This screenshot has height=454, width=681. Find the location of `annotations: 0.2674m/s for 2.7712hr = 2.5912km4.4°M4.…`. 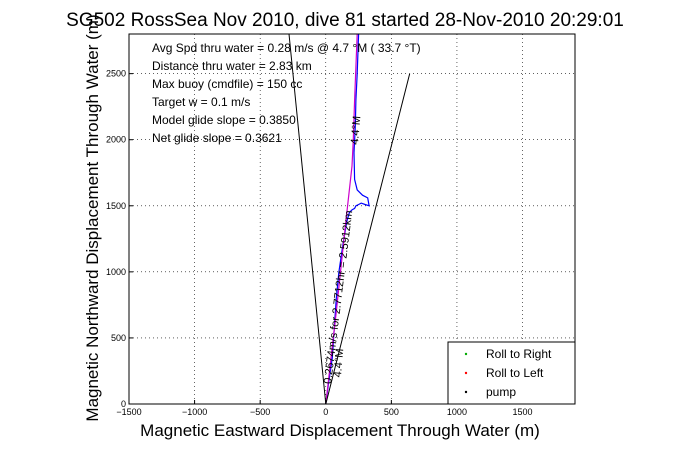

annotations: 0.2674m/s for 2.7712hr = 2.5912km4.4°M4.… is located at coordinates (342, 249).